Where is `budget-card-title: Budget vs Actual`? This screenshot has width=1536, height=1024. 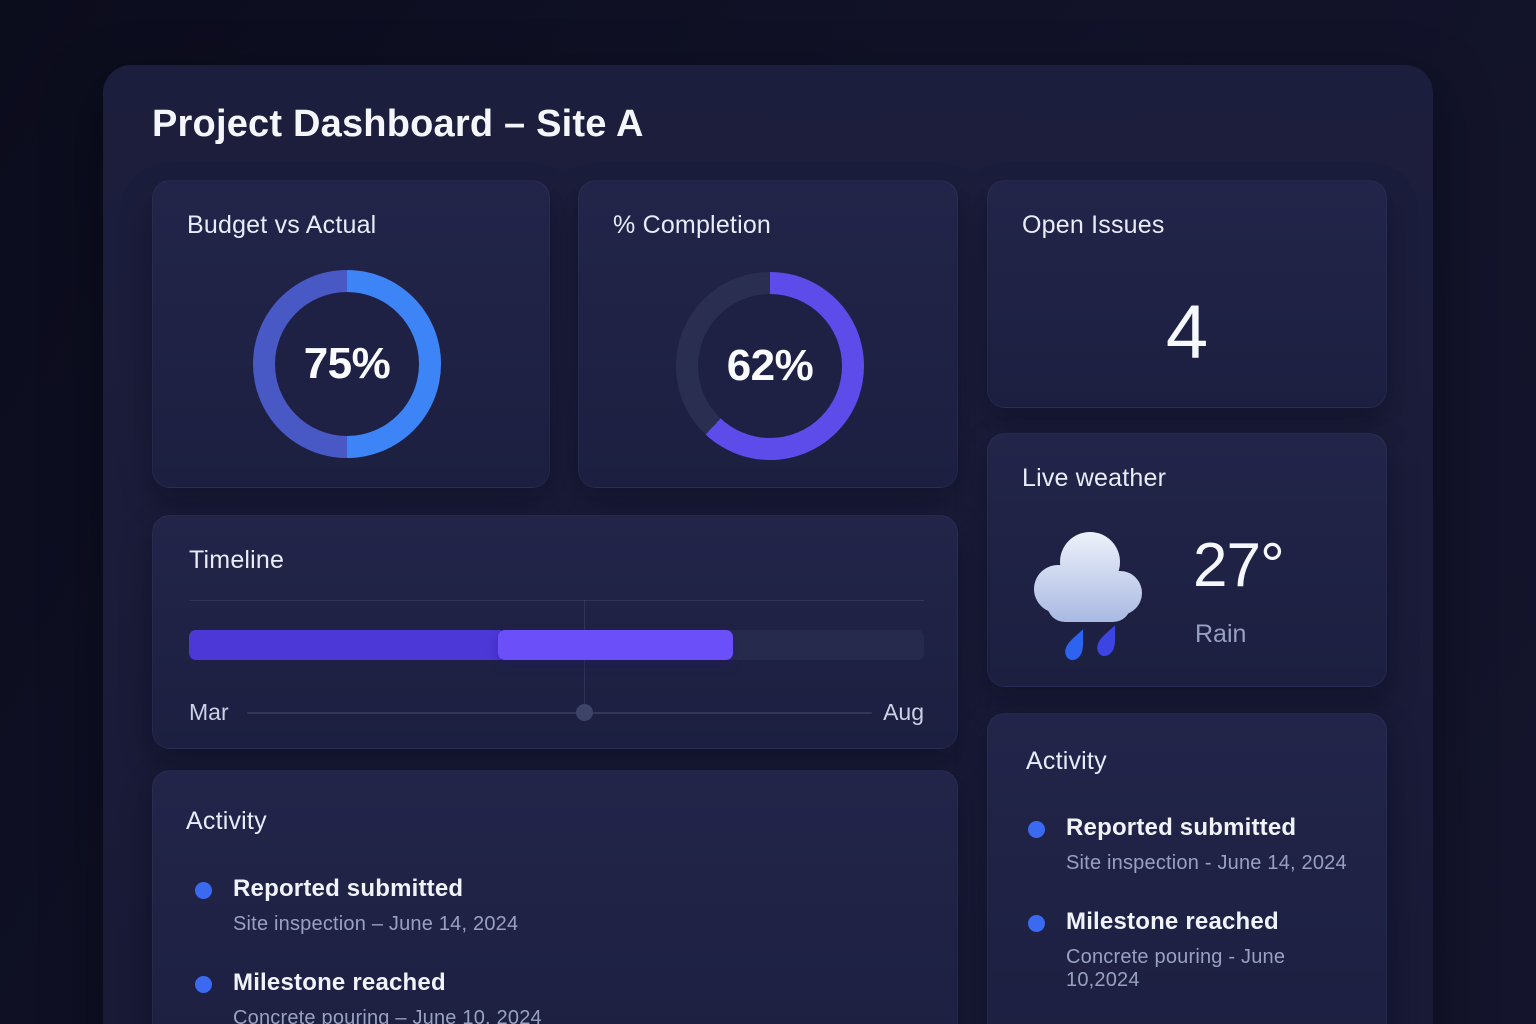 budget-card-title: Budget vs Actual is located at coordinates (282, 225).